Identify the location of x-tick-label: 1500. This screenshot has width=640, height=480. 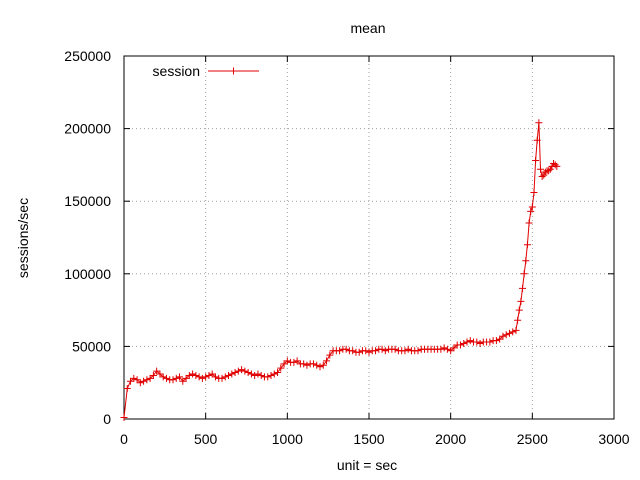
(368, 439).